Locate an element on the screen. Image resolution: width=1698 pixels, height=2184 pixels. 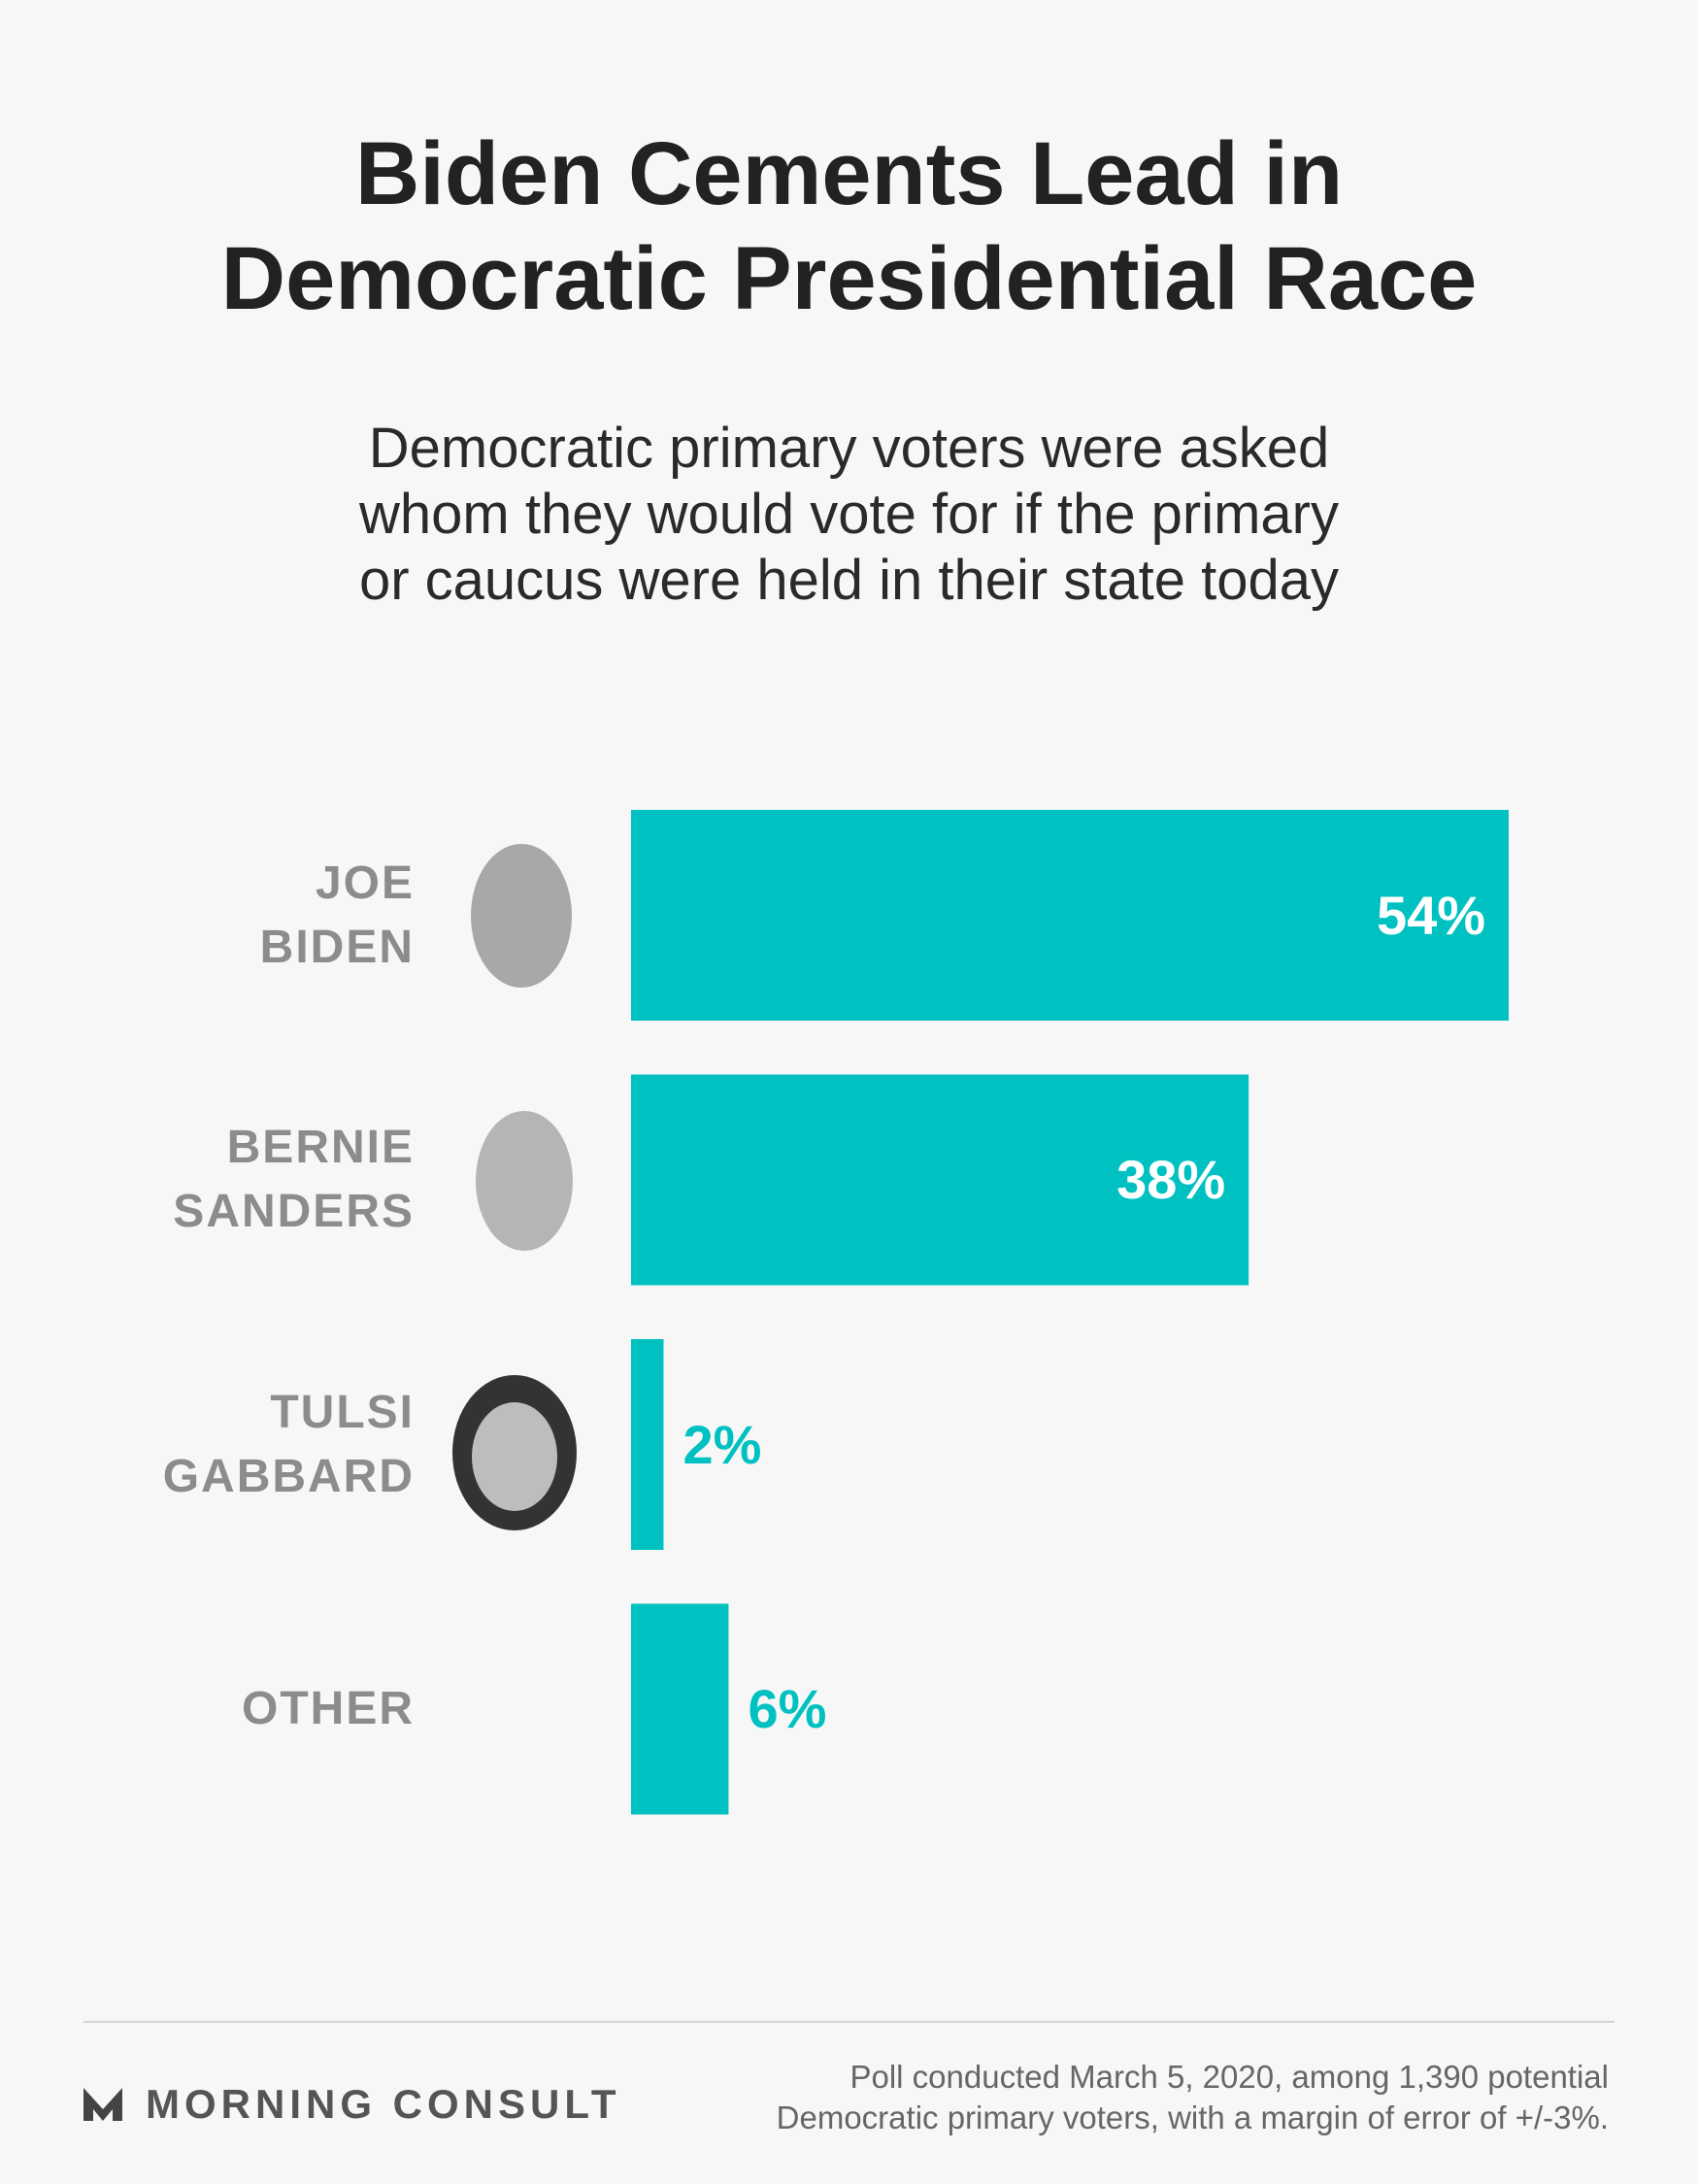
value-label: 6% is located at coordinates (787, 1708).